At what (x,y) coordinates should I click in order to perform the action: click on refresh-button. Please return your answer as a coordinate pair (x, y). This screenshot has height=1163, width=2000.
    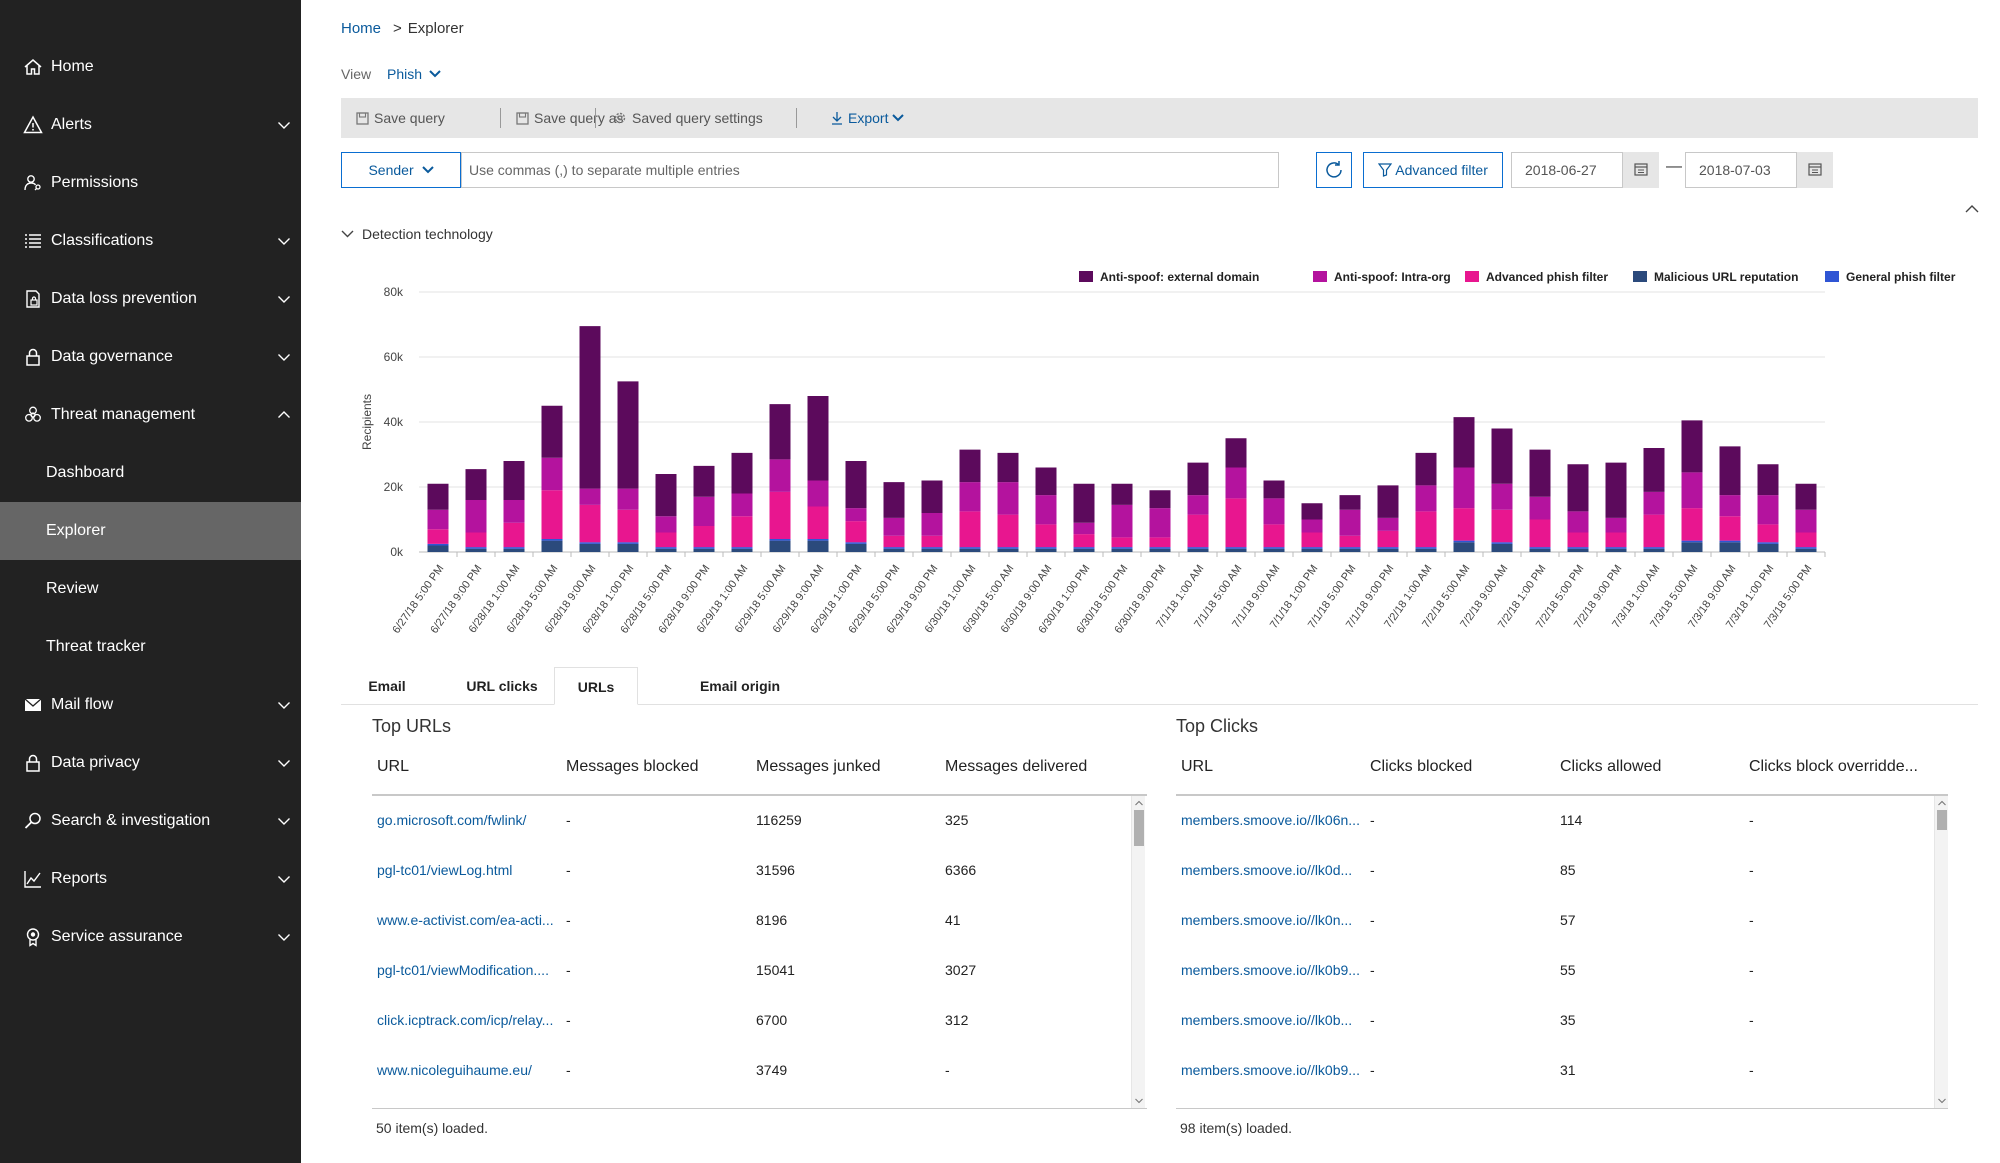
    Looking at the image, I should click on (1334, 170).